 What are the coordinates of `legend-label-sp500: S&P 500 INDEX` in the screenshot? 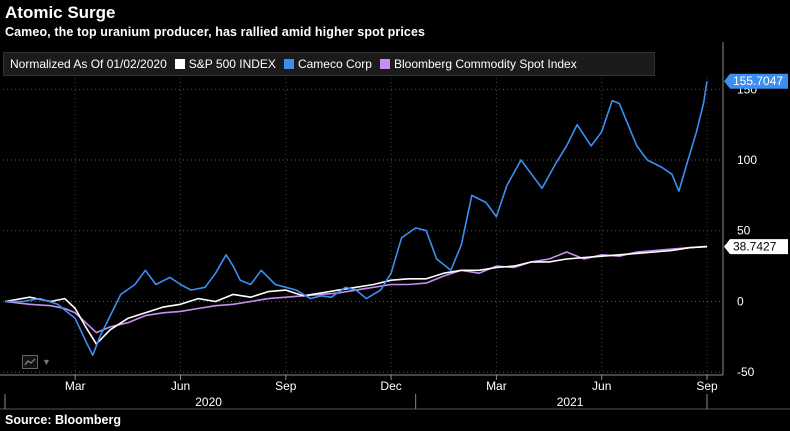 It's located at (232, 64).